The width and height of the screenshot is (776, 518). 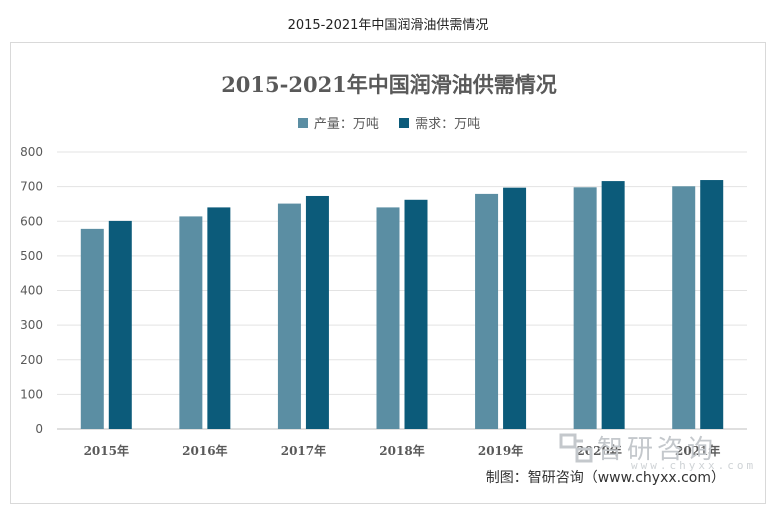 What do you see at coordinates (598, 450) in the screenshot?
I see `x-tick-label: 2020年` at bounding box center [598, 450].